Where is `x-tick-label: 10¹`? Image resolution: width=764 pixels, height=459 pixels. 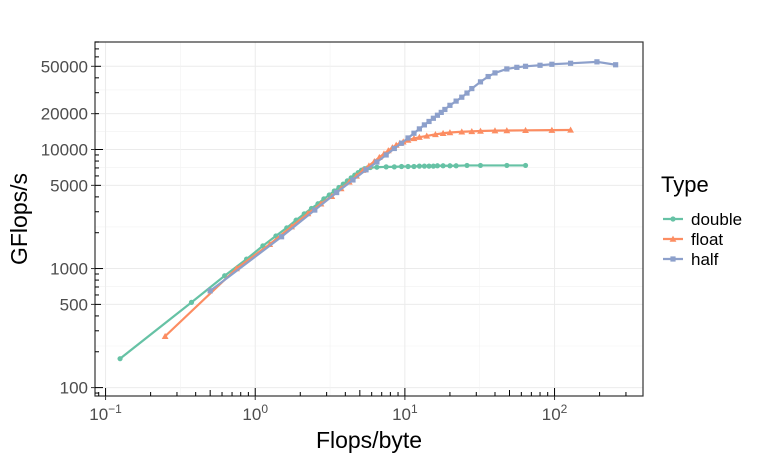
x-tick-label: 10¹ is located at coordinates (405, 413).